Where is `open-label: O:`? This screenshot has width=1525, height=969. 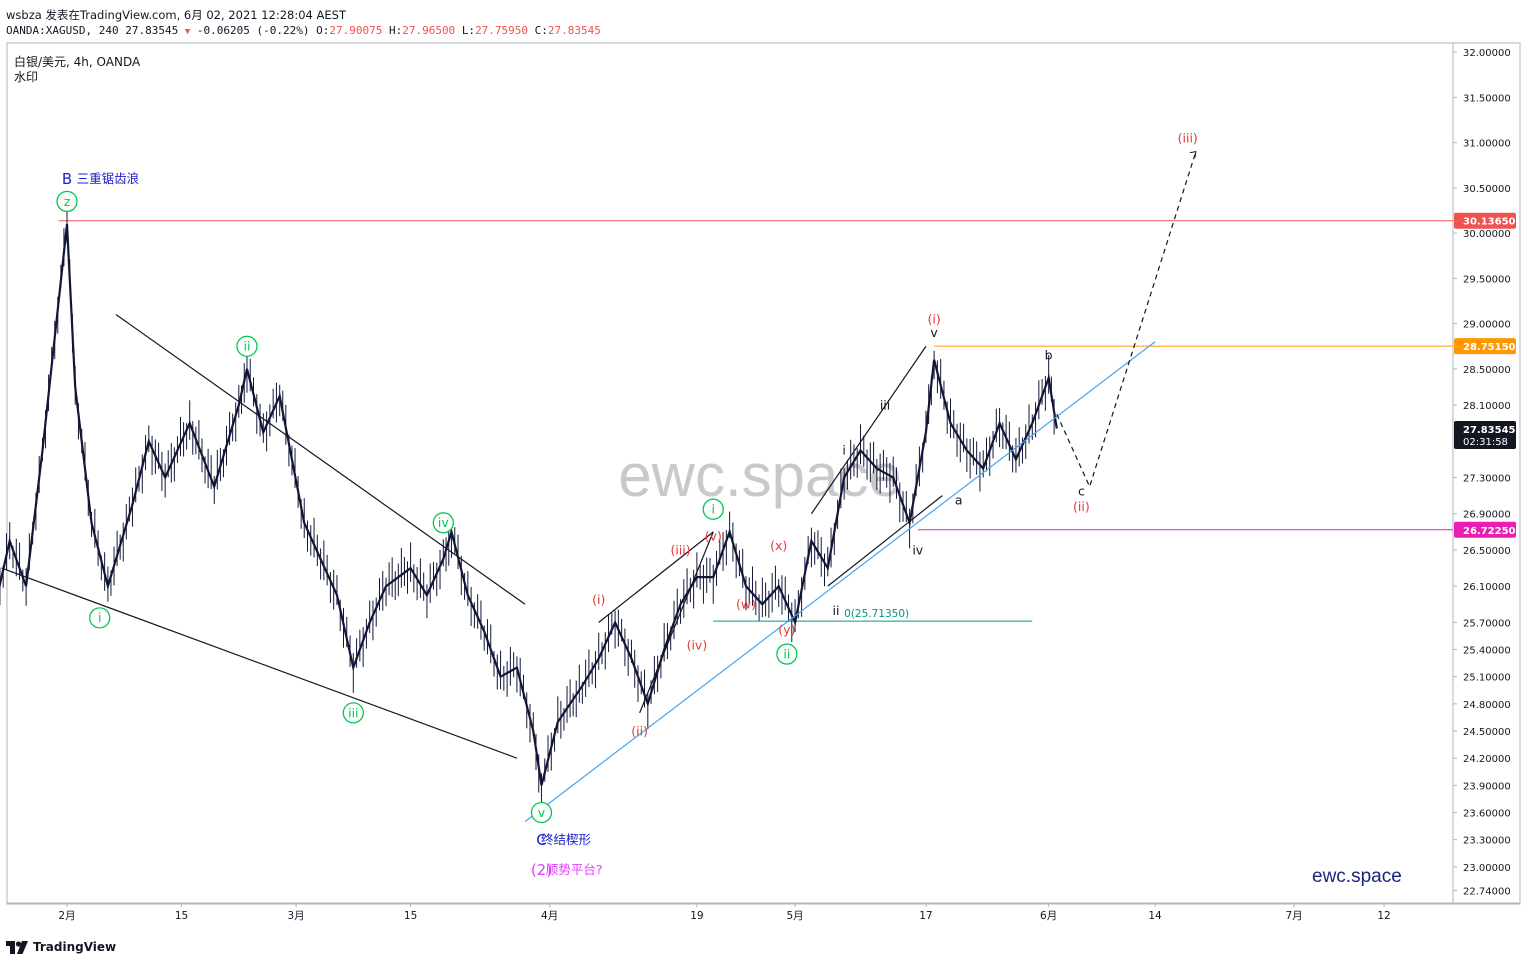 open-label: O: is located at coordinates (323, 30).